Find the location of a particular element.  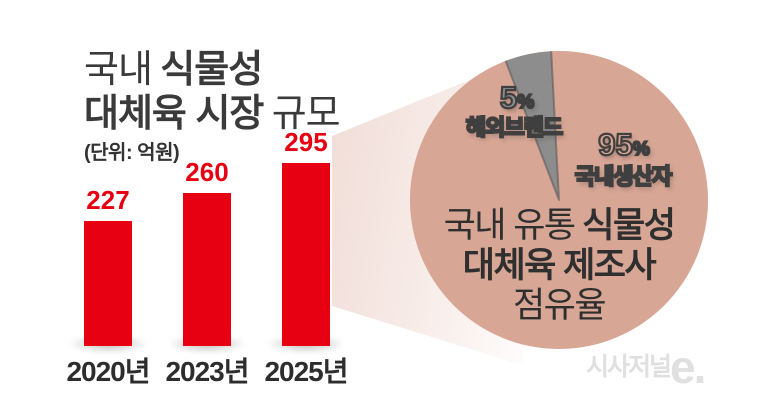

title-line-1: 국내 식물성 is located at coordinates (212, 70).